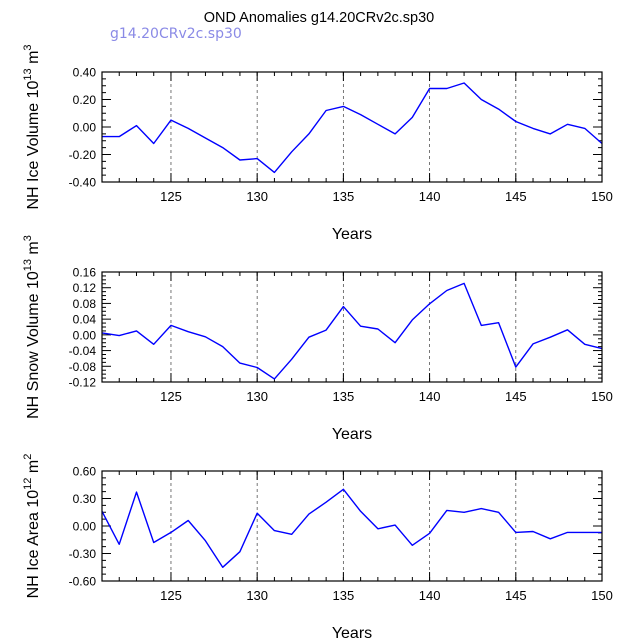  What do you see at coordinates (83, 351) in the screenshot?
I see `y-tick-label: -0.04` at bounding box center [83, 351].